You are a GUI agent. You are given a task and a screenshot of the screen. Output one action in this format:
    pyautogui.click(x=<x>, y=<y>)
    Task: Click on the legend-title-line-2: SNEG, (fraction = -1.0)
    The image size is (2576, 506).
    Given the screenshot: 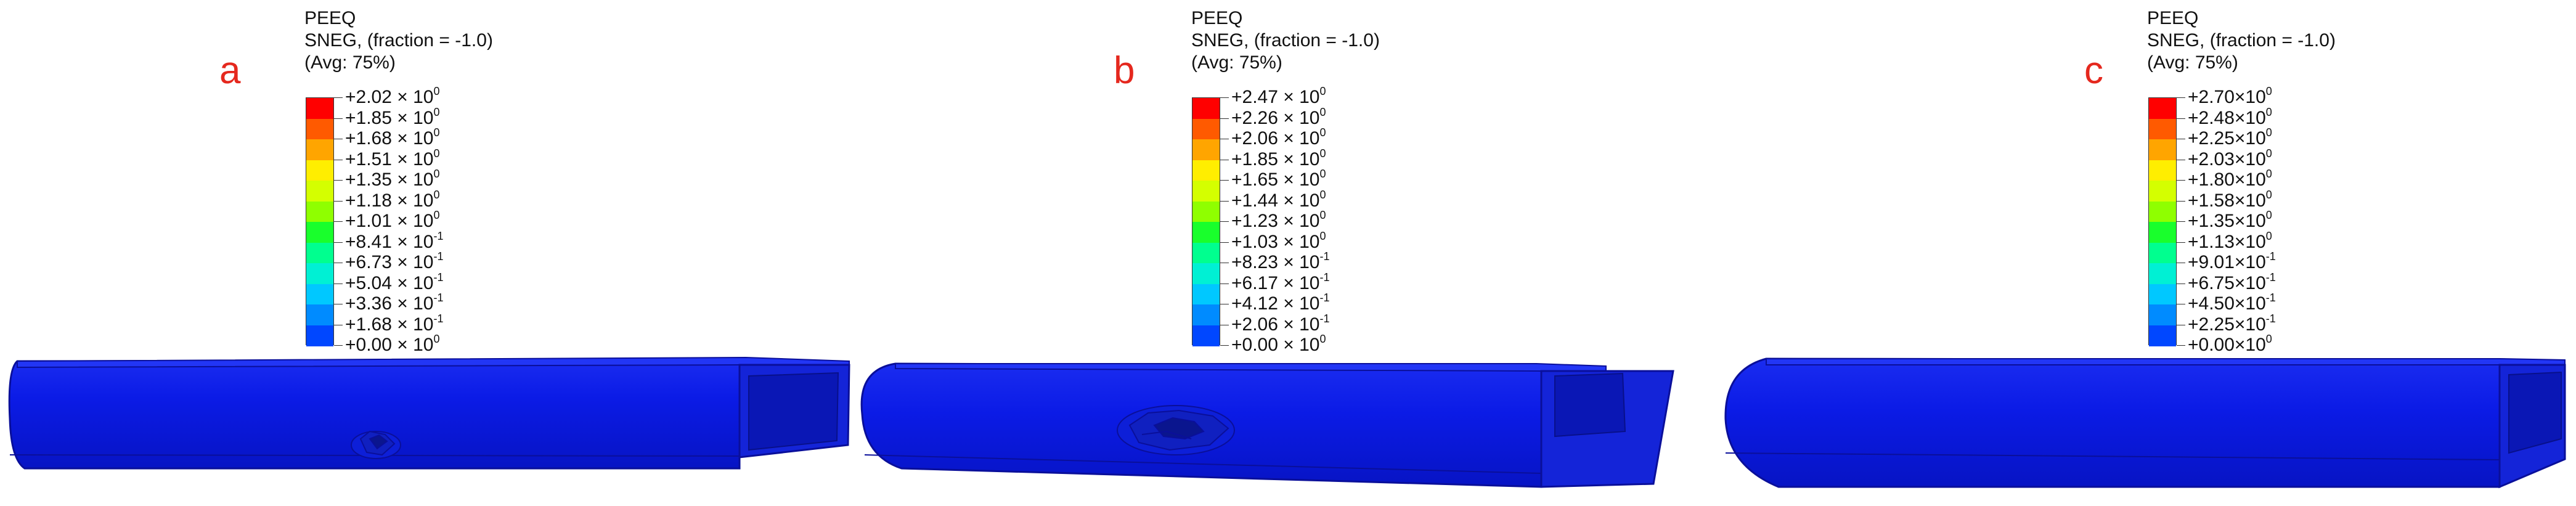 What is the action you would take?
    pyautogui.click(x=399, y=40)
    